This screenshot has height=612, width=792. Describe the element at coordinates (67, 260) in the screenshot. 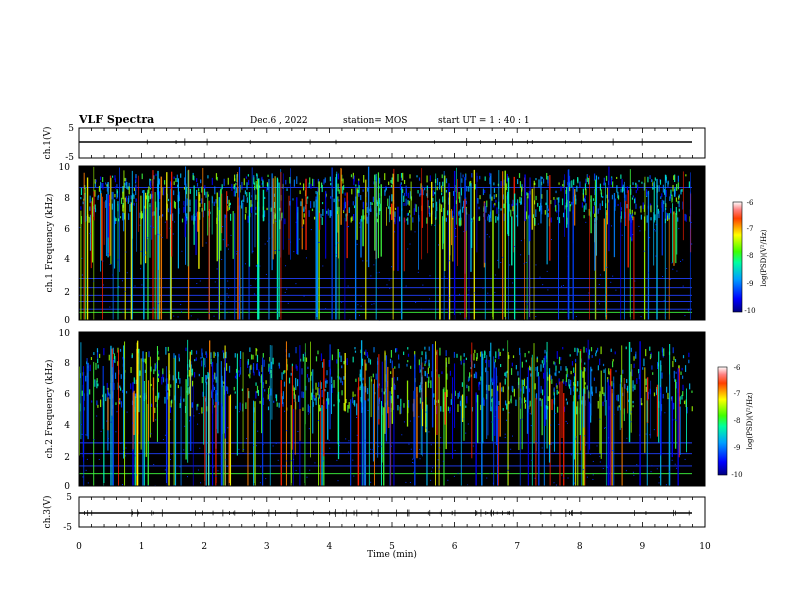

I see `ch1-ytick-4: 4` at that location.